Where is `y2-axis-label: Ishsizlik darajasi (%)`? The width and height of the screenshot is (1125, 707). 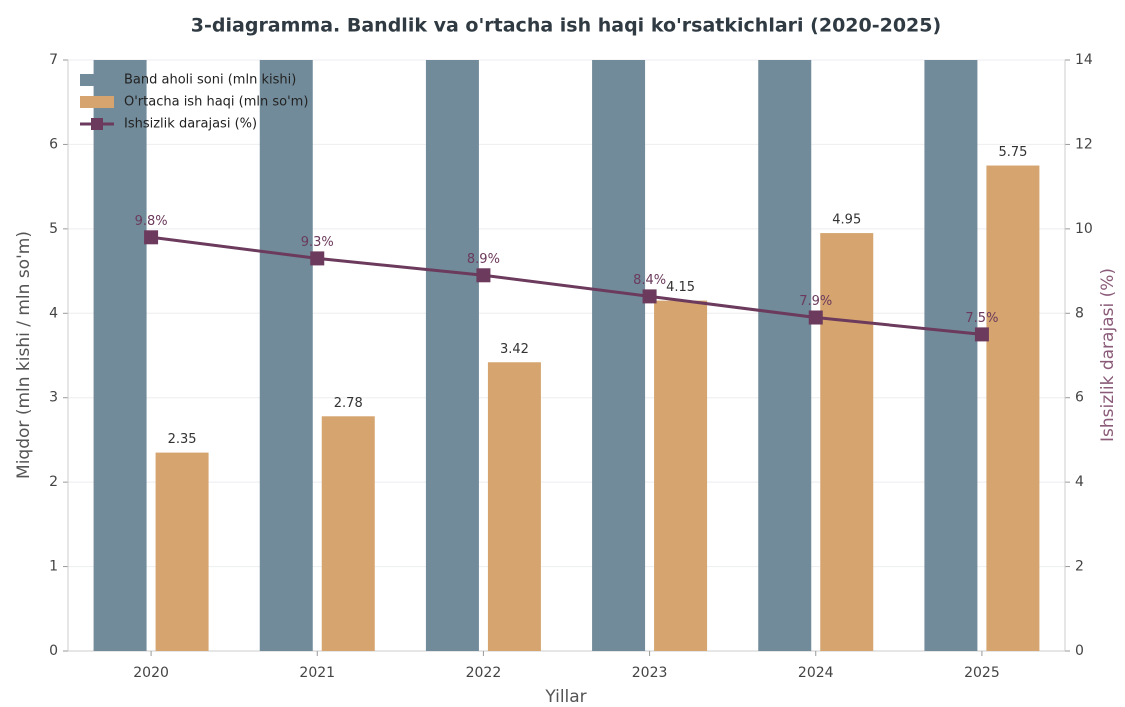
y2-axis-label: Ishsizlik darajasi (%) is located at coordinates (1108, 355).